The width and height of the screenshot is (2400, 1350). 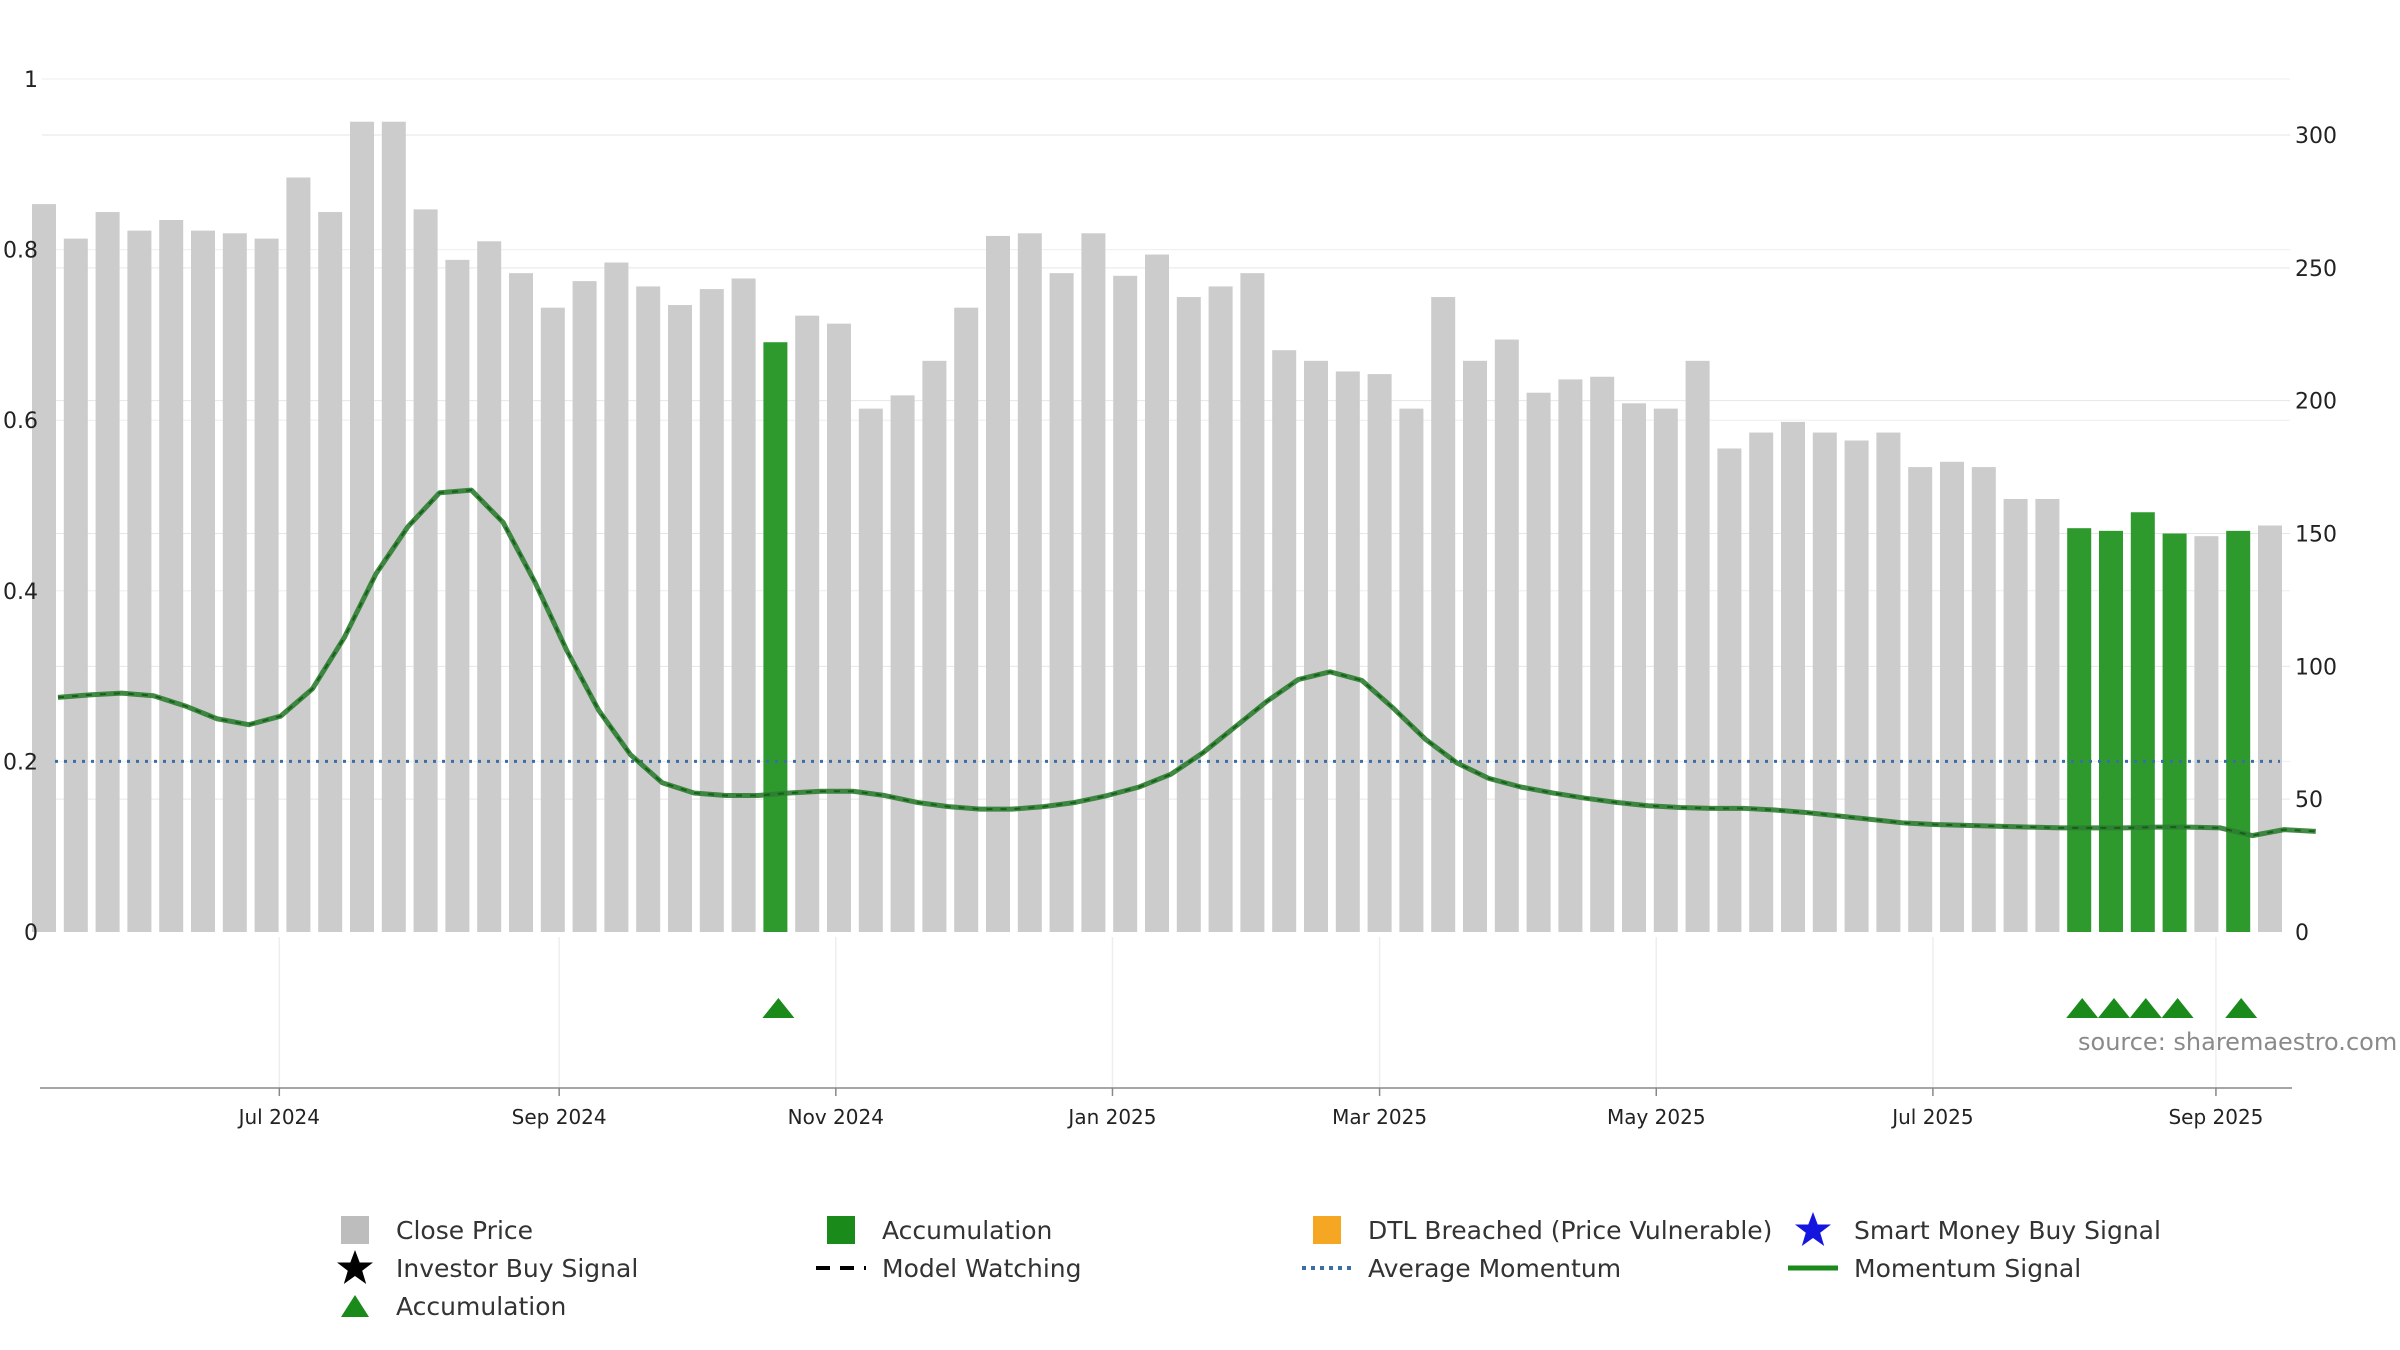 I want to click on legend-item-model-watching: Model Watching, so click(x=949, y=1268).